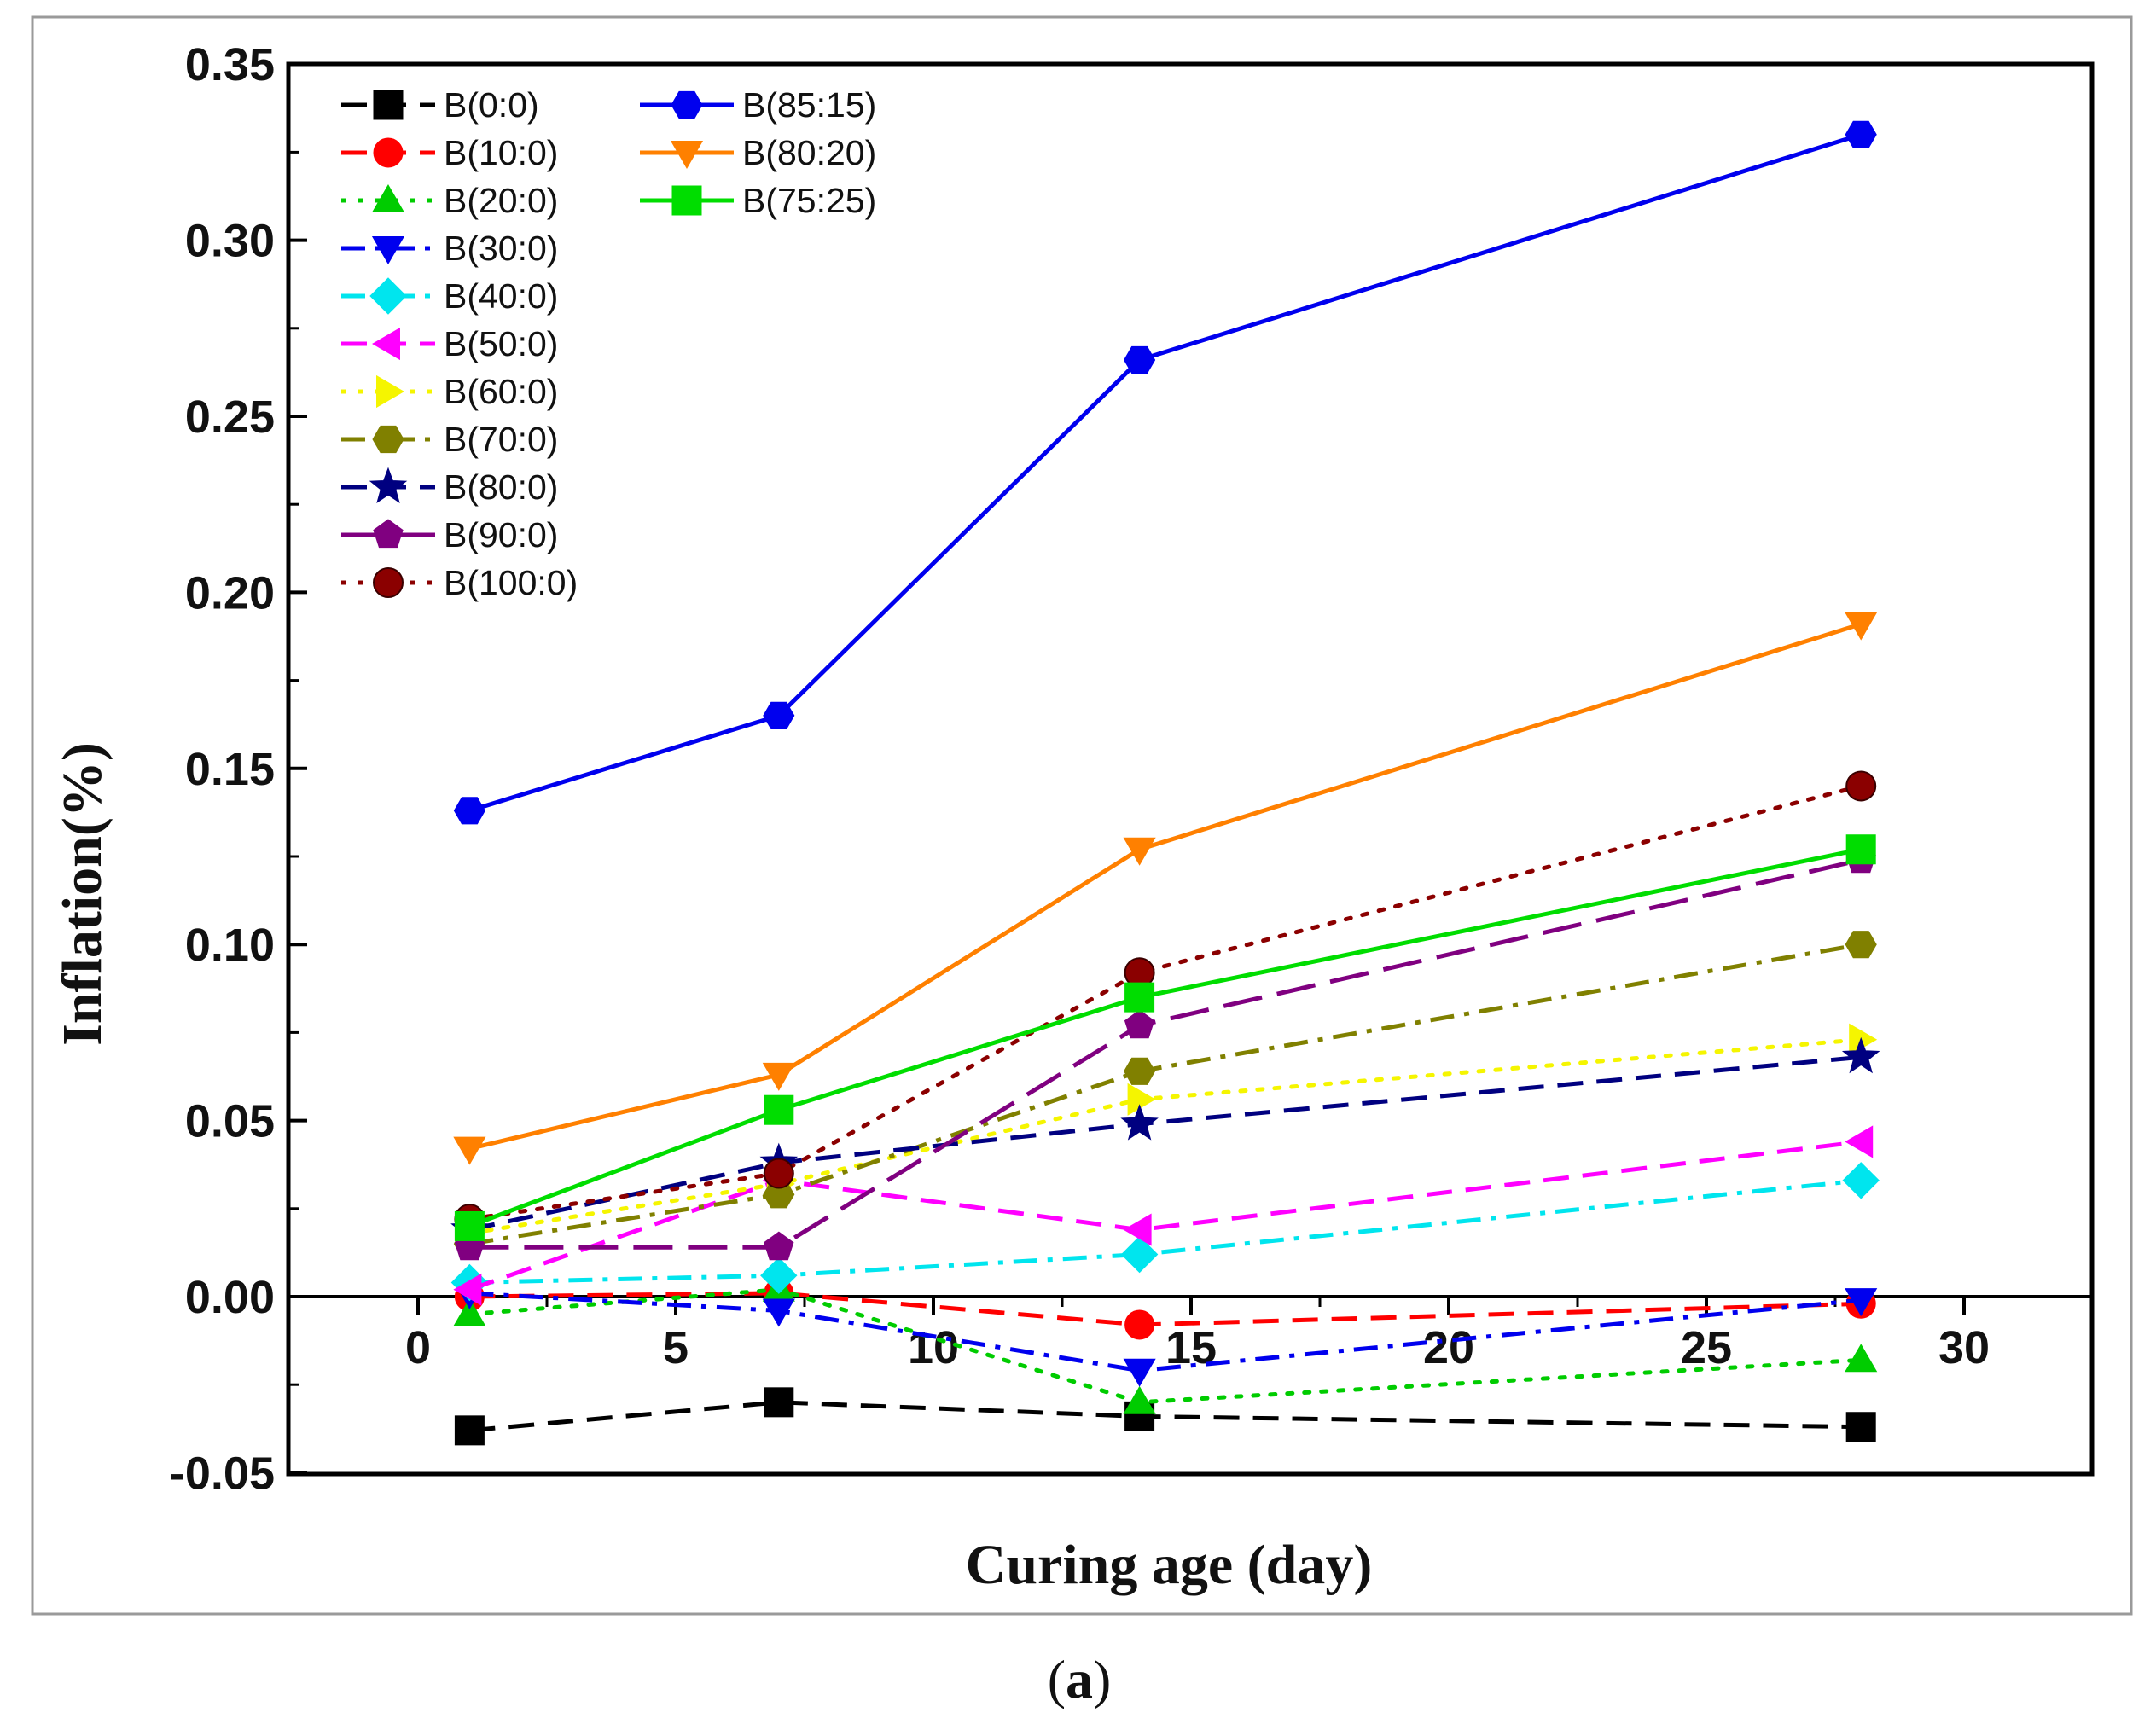  What do you see at coordinates (501, 152) in the screenshot?
I see `legend-label: B(10:0)` at bounding box center [501, 152].